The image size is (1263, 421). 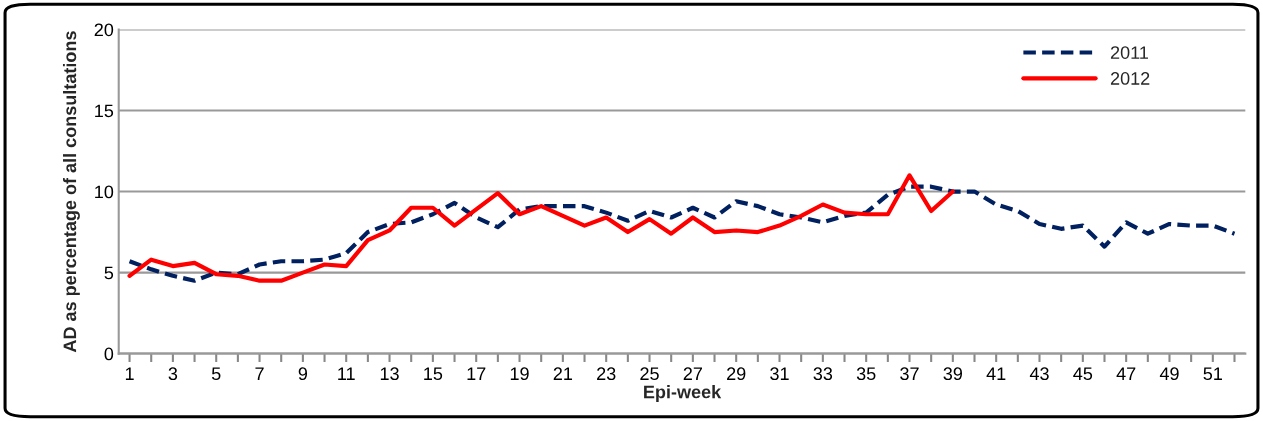 What do you see at coordinates (104, 111) in the screenshot?
I see `y-tick-label: 15` at bounding box center [104, 111].